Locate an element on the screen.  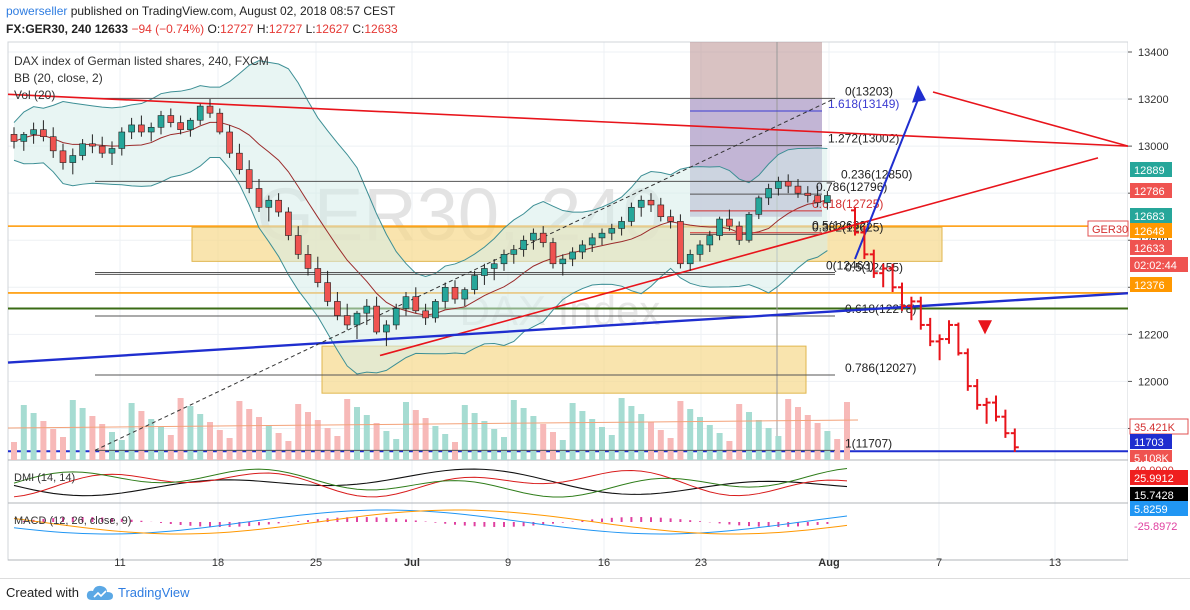
axis-tick-label: 12200 is located at coordinates (1153, 335).